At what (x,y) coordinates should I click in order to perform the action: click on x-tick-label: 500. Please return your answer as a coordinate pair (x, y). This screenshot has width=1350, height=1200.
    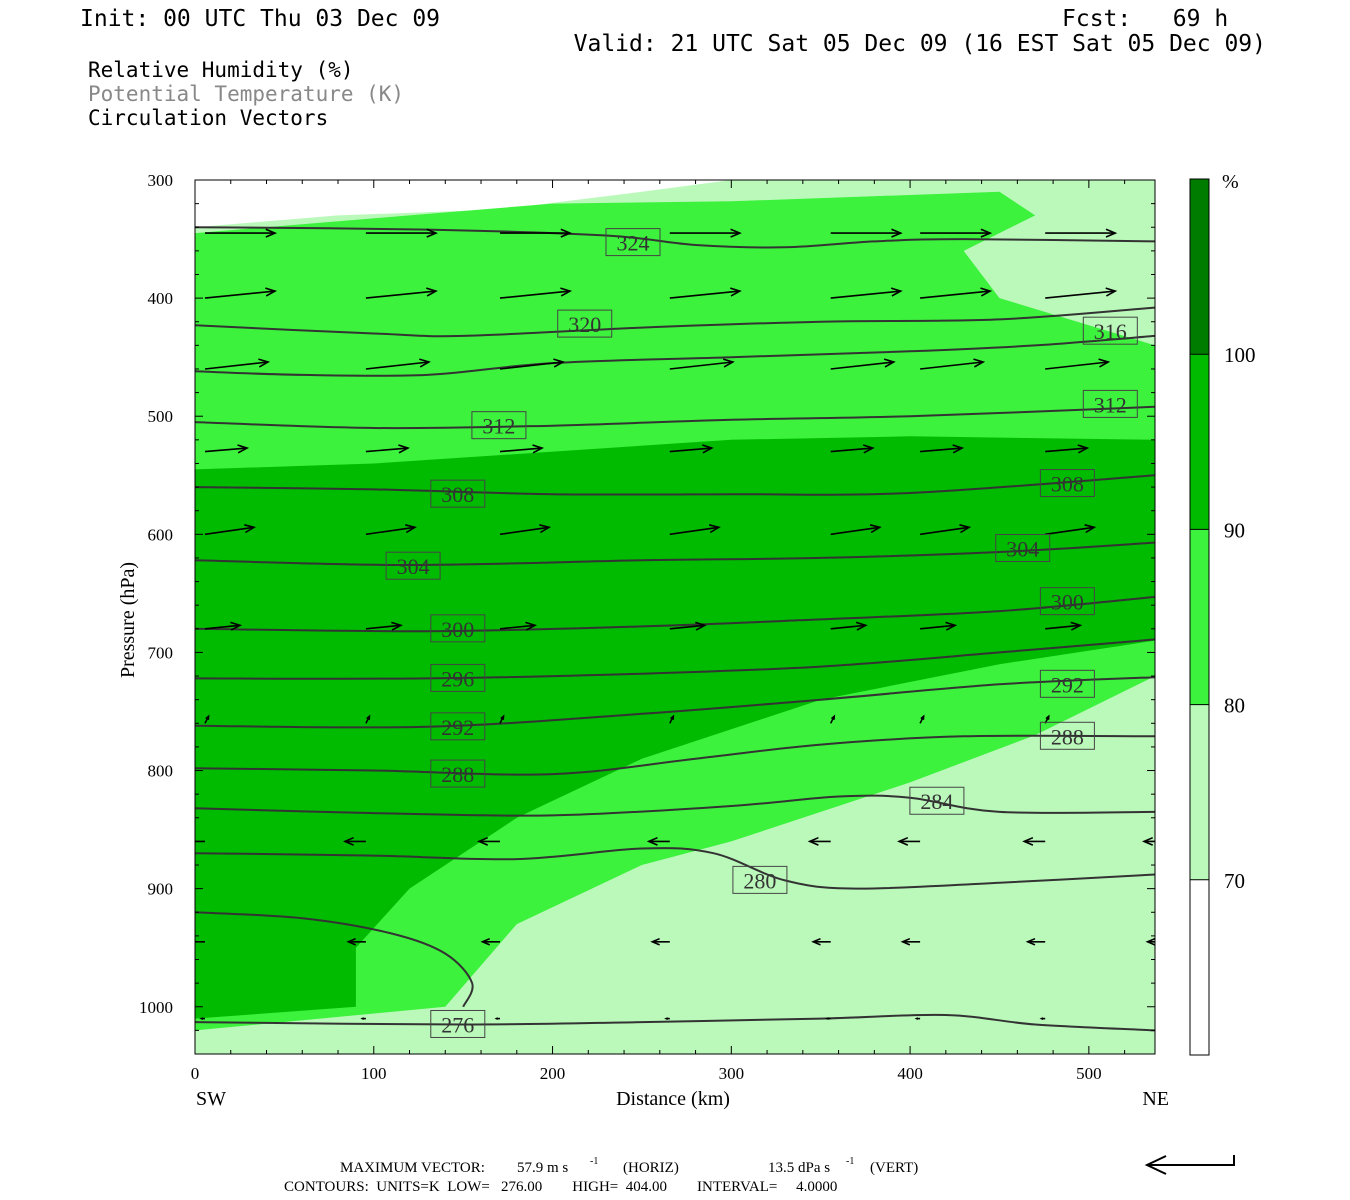
    Looking at the image, I should click on (1089, 1073).